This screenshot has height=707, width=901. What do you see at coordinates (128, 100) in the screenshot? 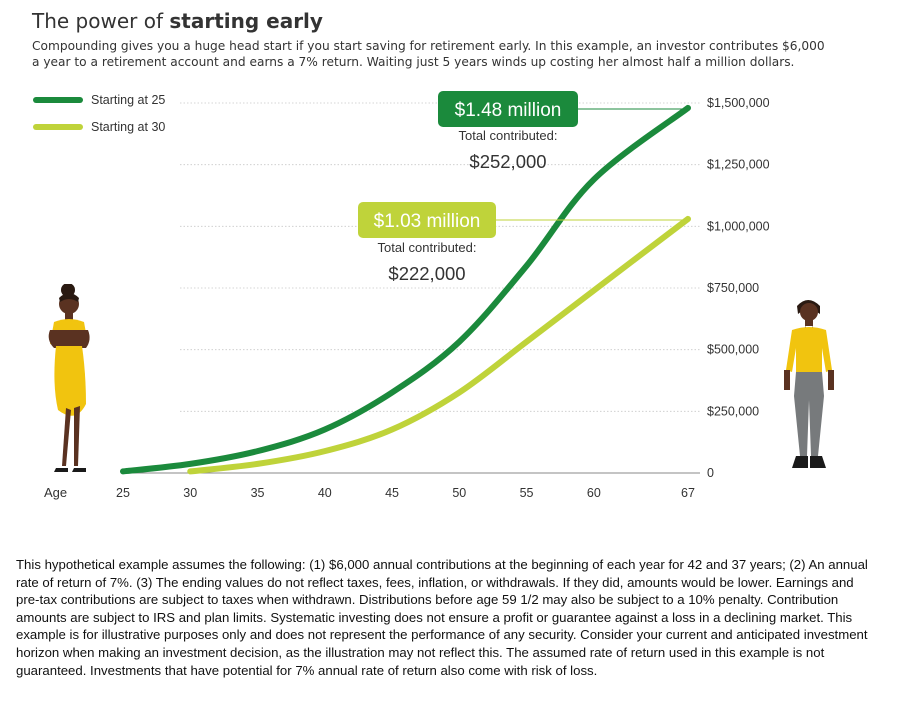
I see `legend-label: Starting at 25` at bounding box center [128, 100].